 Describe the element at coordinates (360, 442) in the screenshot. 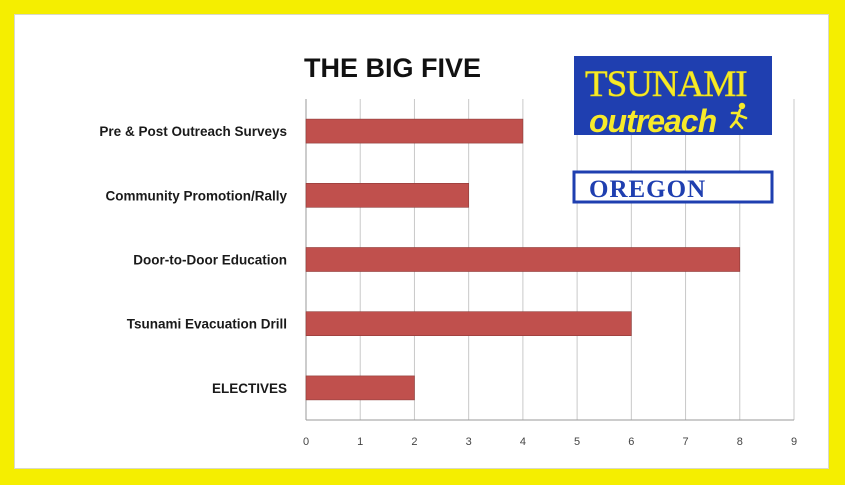

I see `x-tick-label: 1` at that location.